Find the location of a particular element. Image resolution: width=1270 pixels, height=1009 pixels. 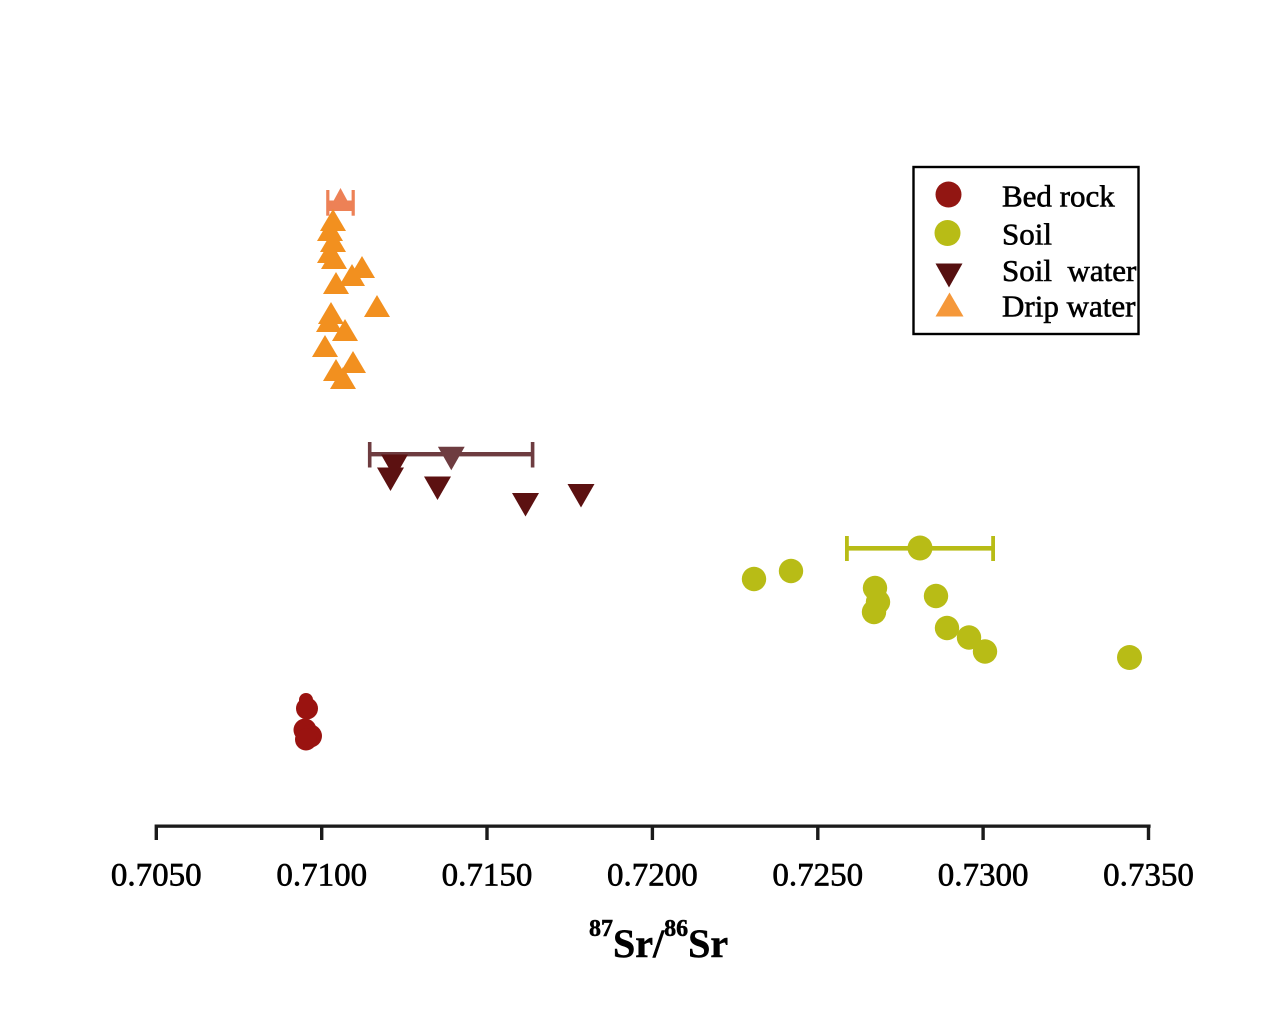

svg-text: 0.7200 is located at coordinates (652, 876).